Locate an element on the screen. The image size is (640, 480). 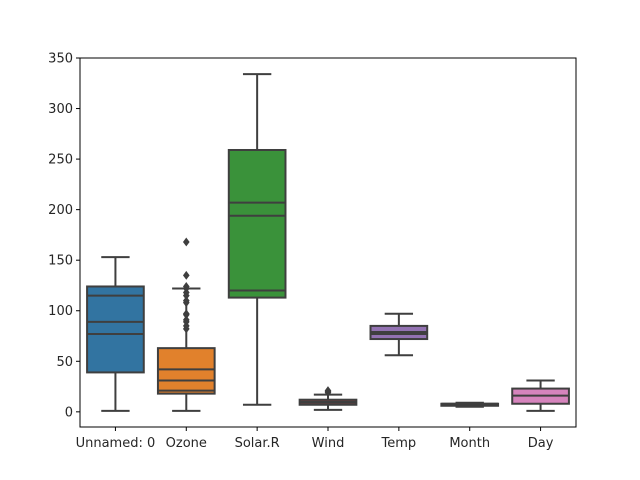
box-ozone is located at coordinates (186, 324).